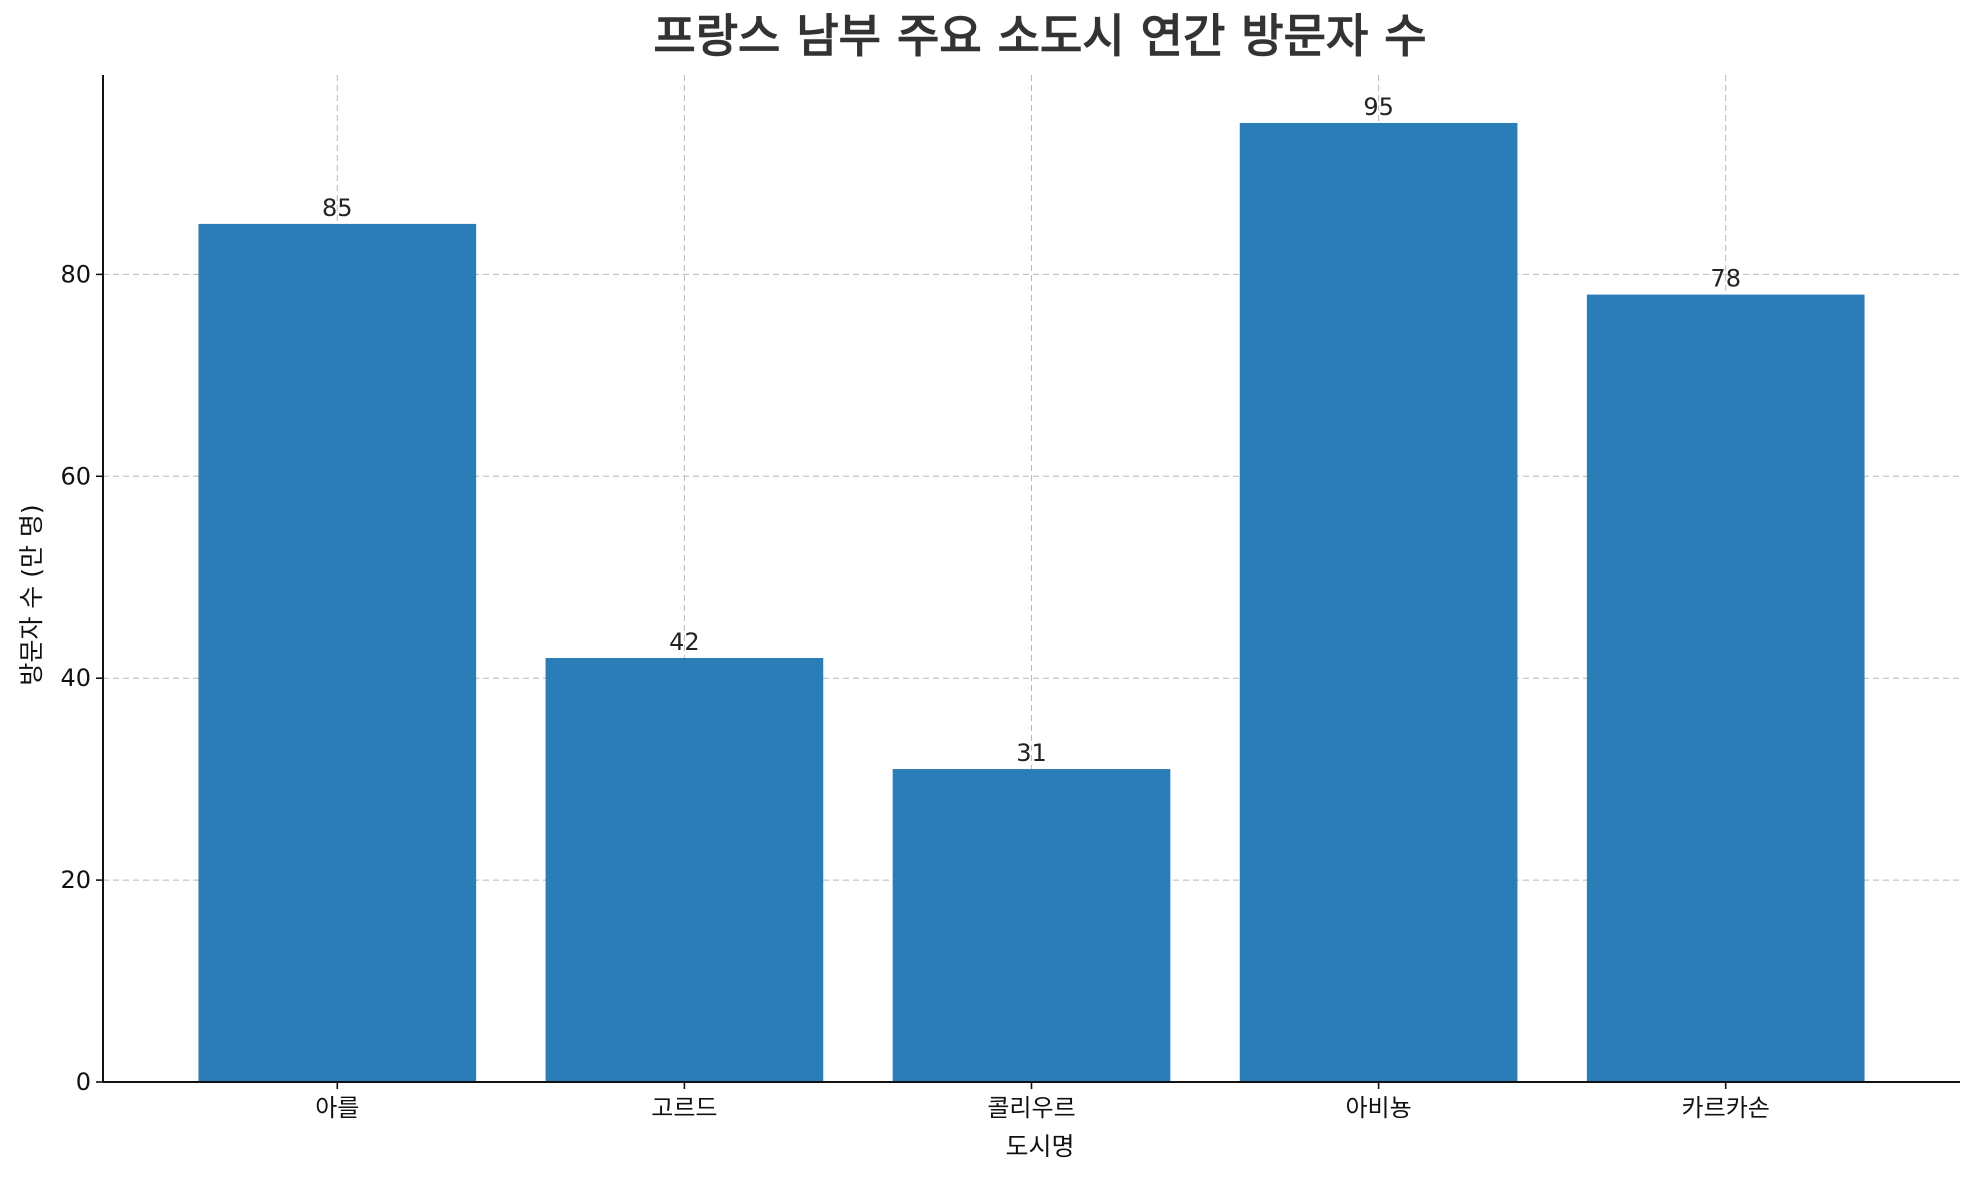 The height and width of the screenshot is (1180, 1979). I want to click on x-tick-label: 아를, so click(337, 1108).